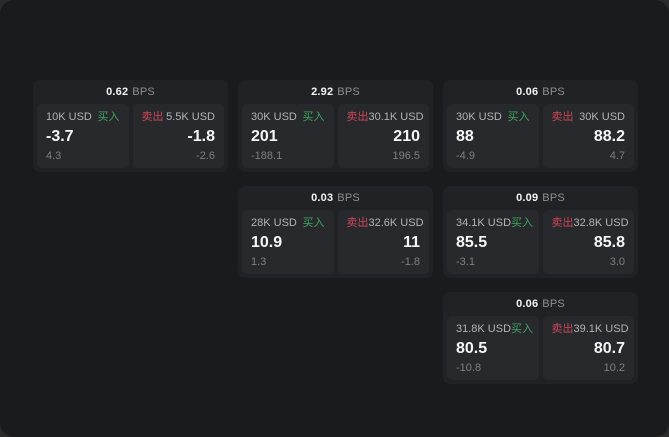 This screenshot has width=669, height=437. Describe the element at coordinates (201, 136) in the screenshot. I see `sell-price: -1.8` at that location.